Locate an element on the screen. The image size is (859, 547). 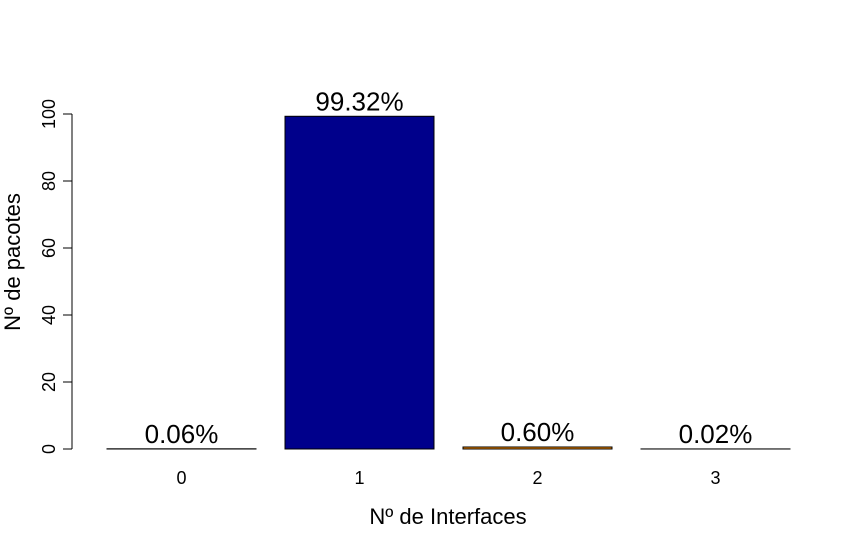
data-label: 0.60% is located at coordinates (538, 432).